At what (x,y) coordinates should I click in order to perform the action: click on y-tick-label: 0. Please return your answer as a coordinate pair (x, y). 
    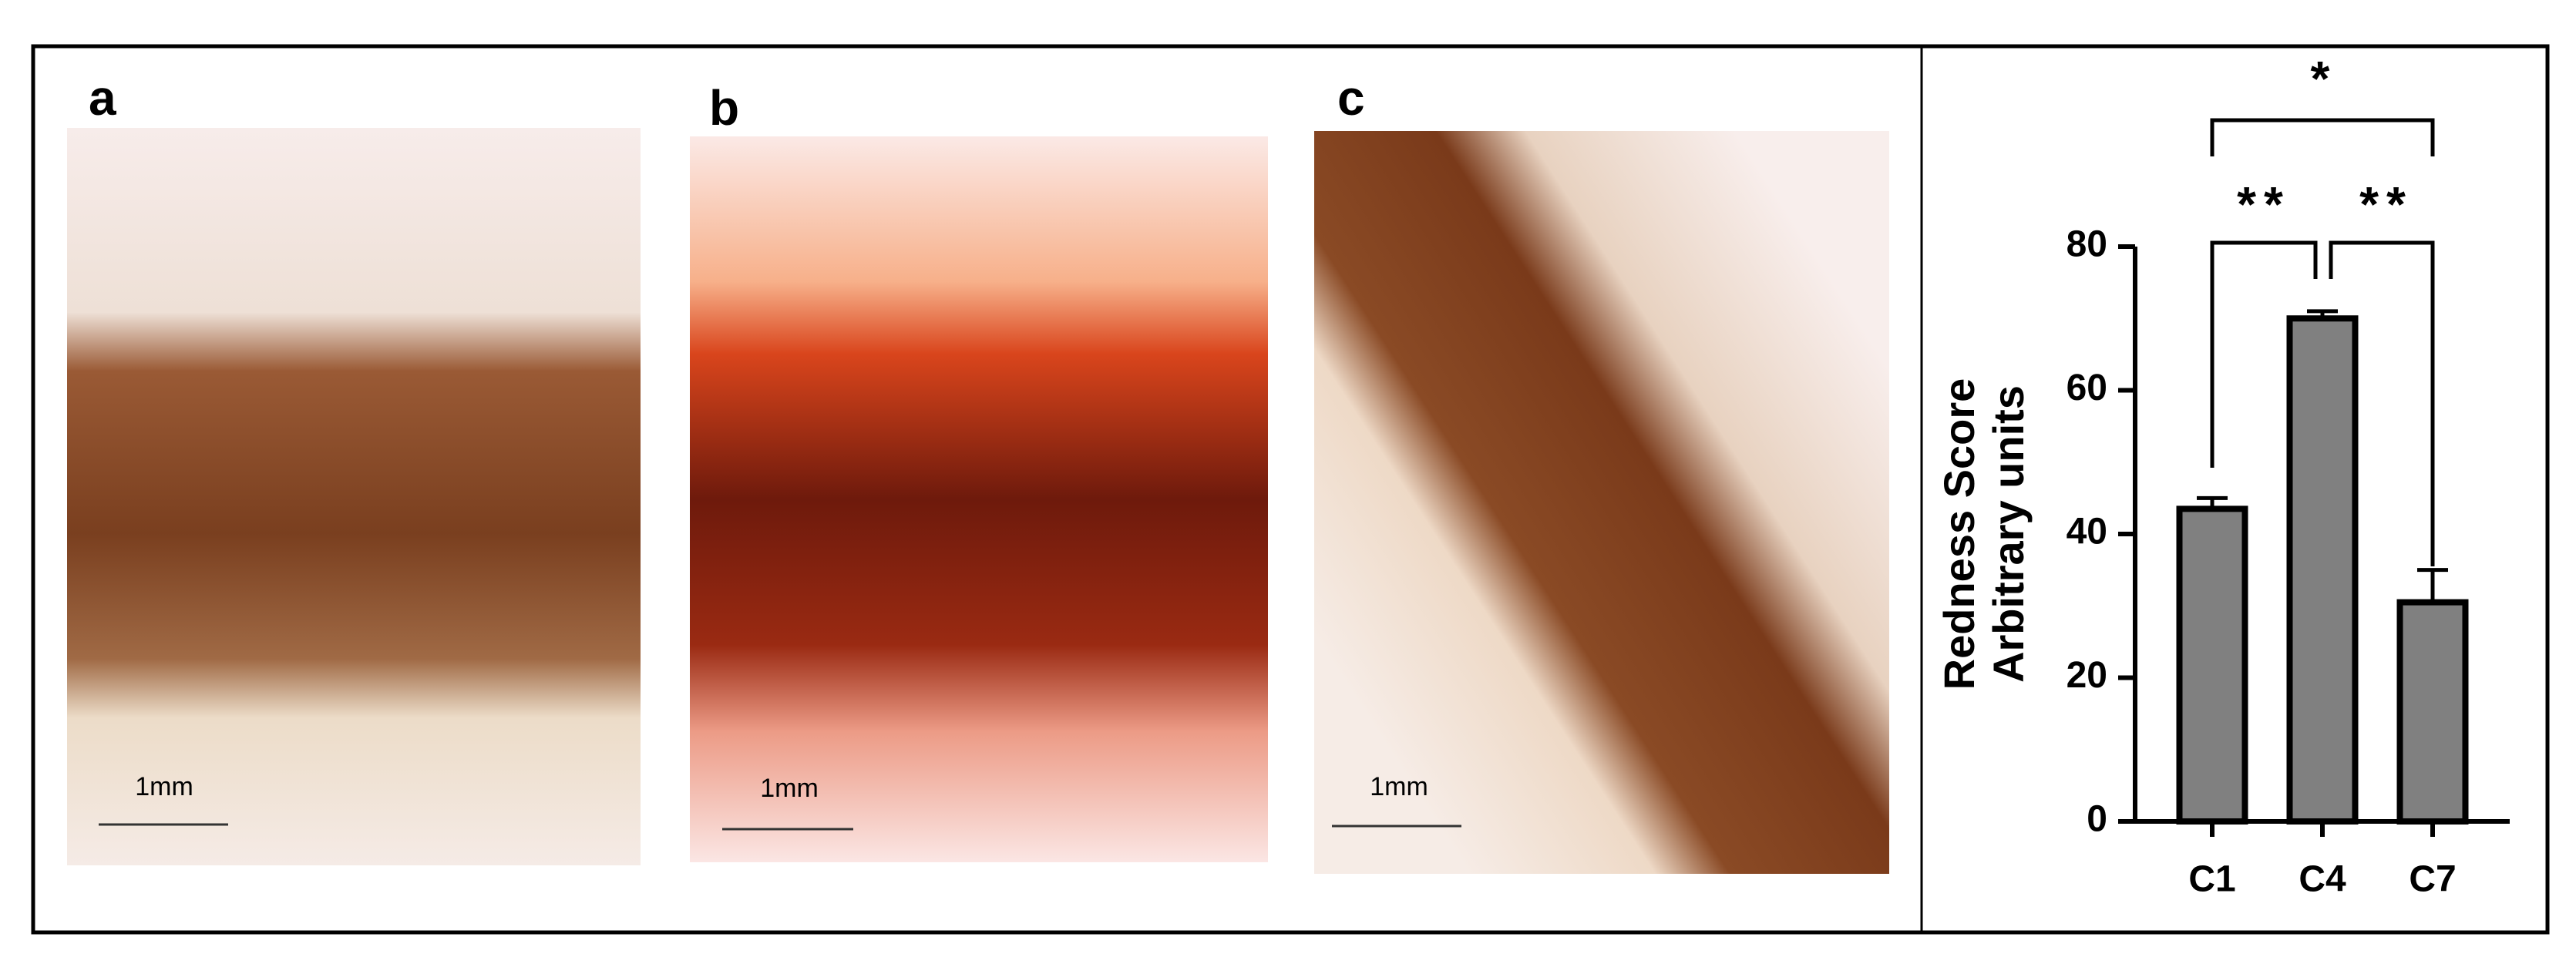
    Looking at the image, I should click on (2097, 819).